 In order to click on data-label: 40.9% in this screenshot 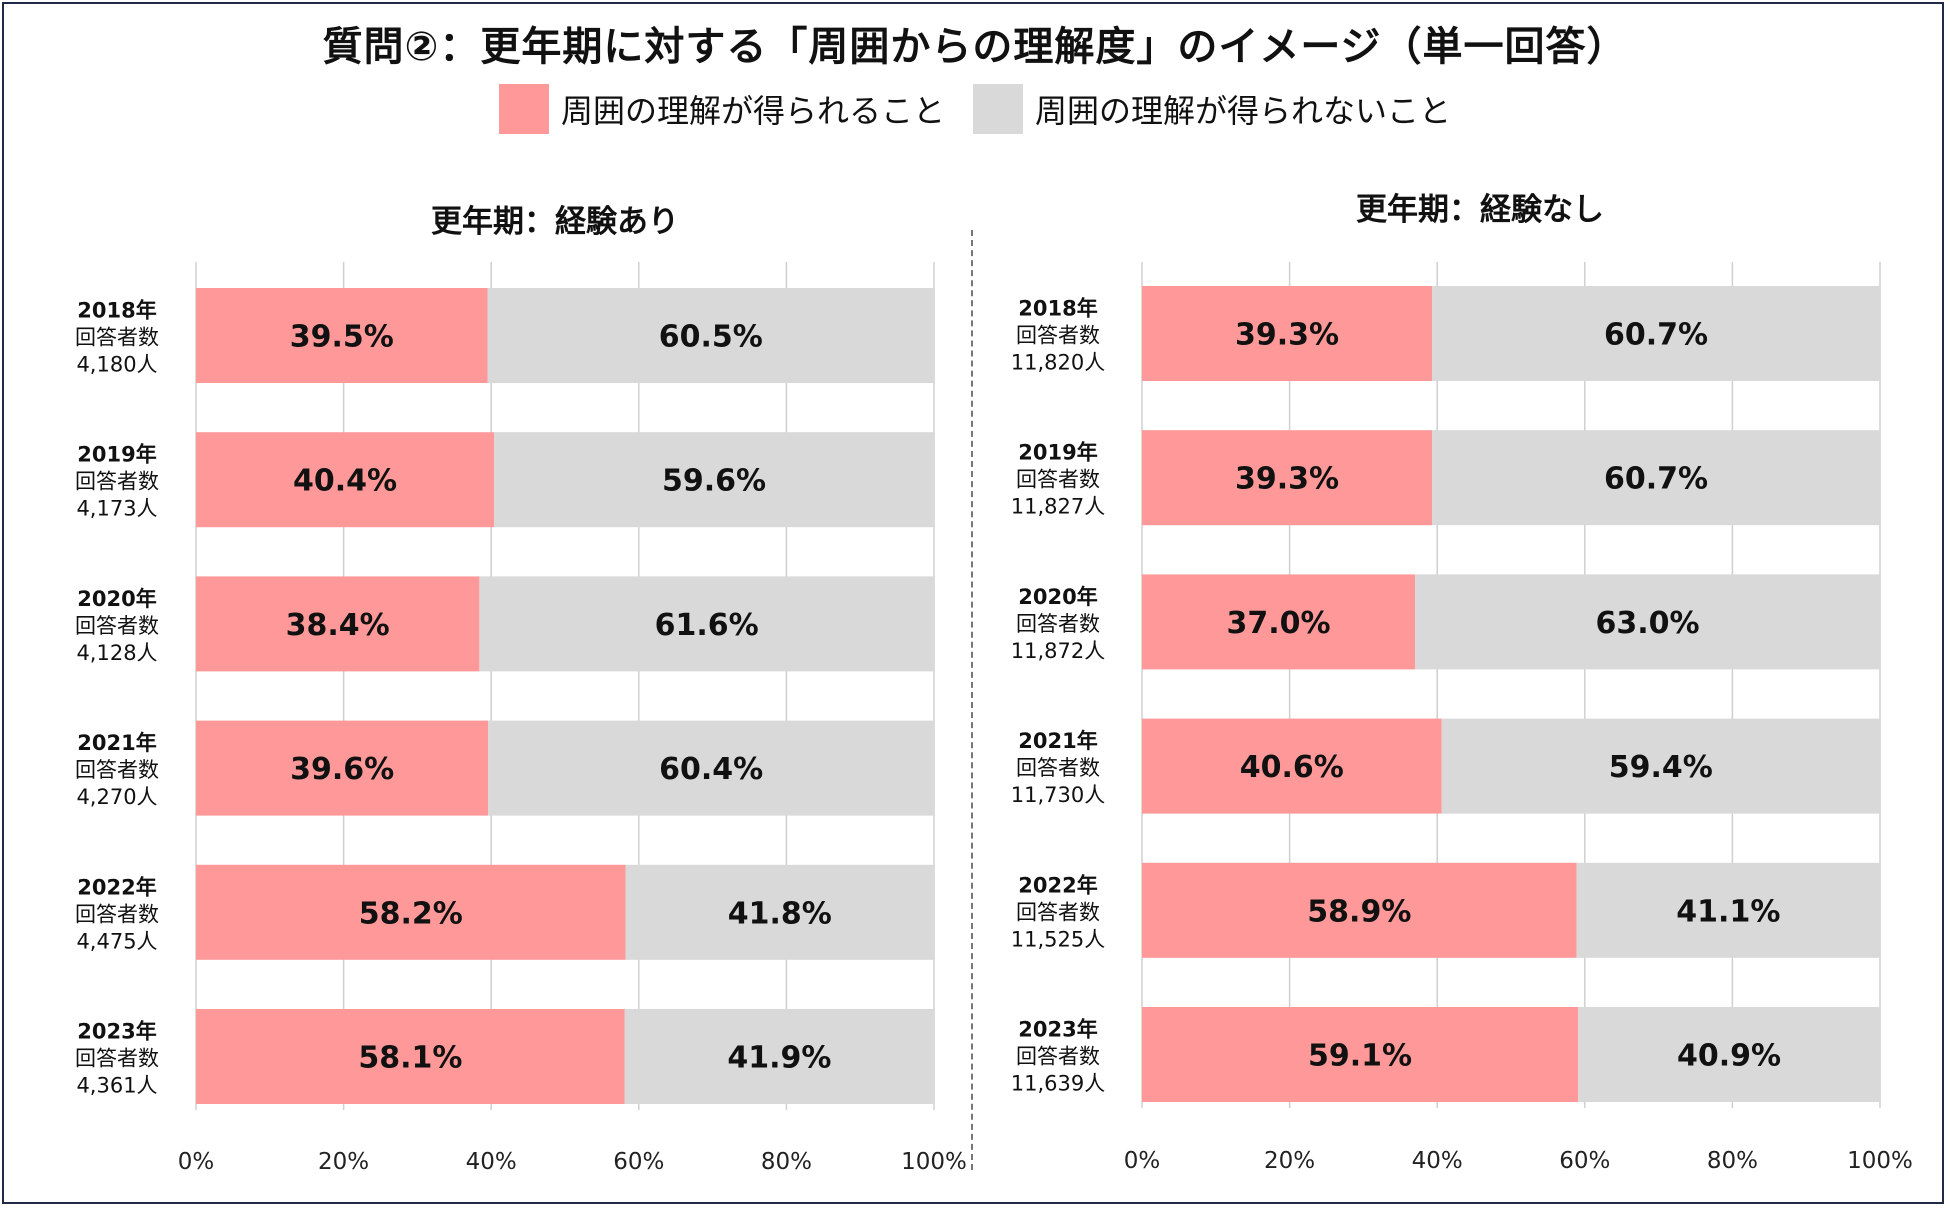, I will do `click(1729, 1056)`.